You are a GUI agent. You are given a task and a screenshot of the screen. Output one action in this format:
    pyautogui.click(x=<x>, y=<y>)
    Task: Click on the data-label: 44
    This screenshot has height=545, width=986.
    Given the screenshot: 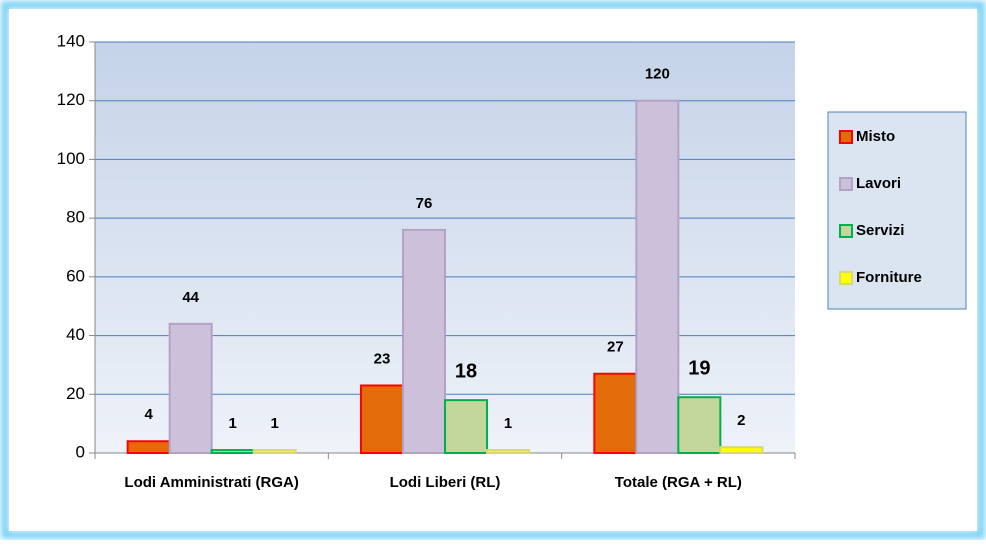 What is the action you would take?
    pyautogui.click(x=190, y=297)
    